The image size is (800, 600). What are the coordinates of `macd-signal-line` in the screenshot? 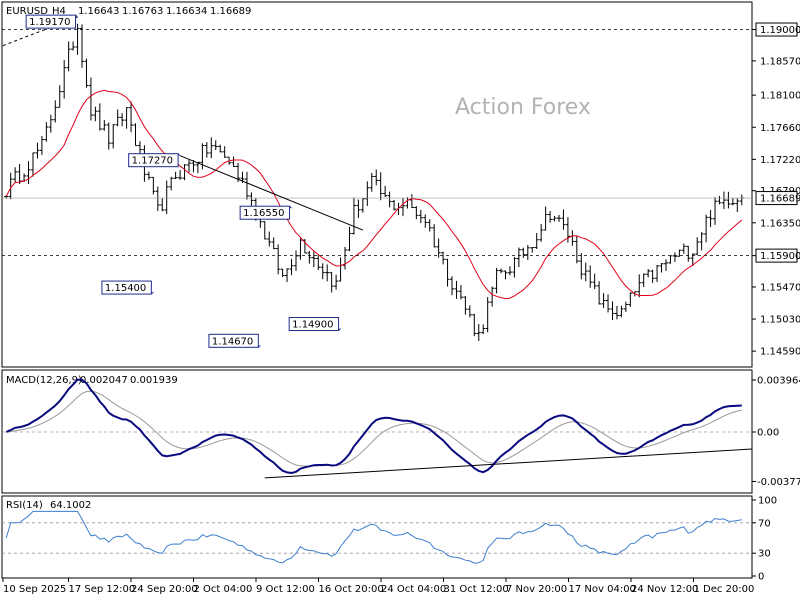 It's located at (374, 428).